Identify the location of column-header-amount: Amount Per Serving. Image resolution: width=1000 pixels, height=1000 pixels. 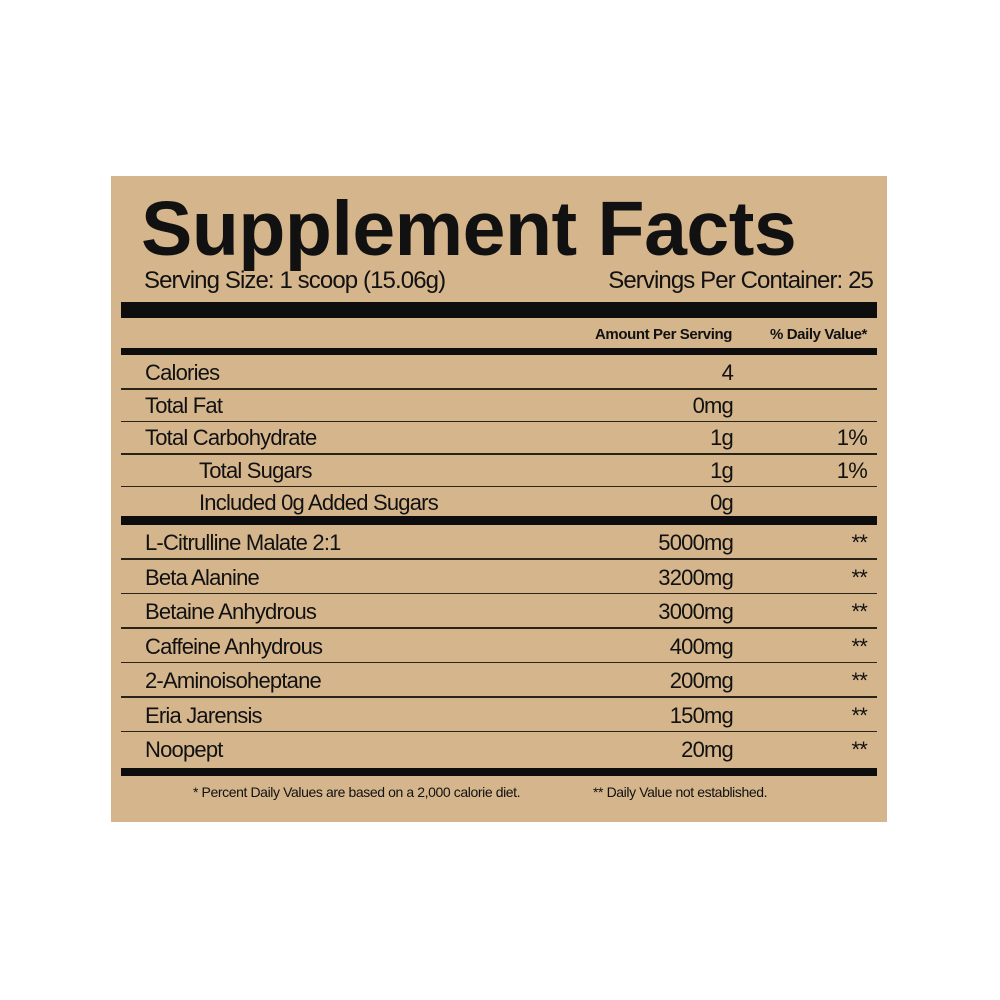
(663, 334).